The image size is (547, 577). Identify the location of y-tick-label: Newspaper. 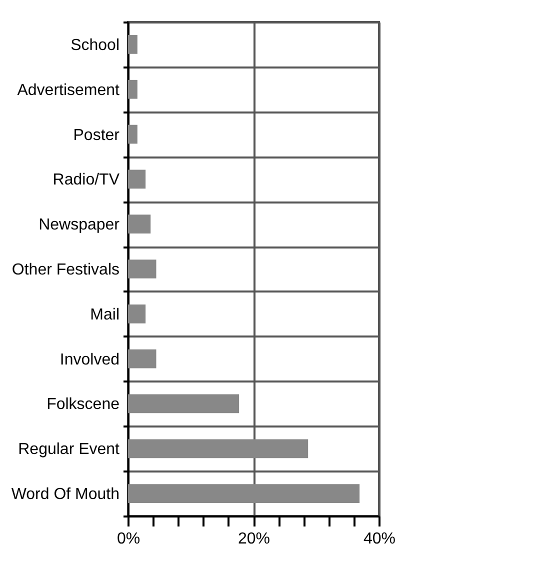
(79, 225).